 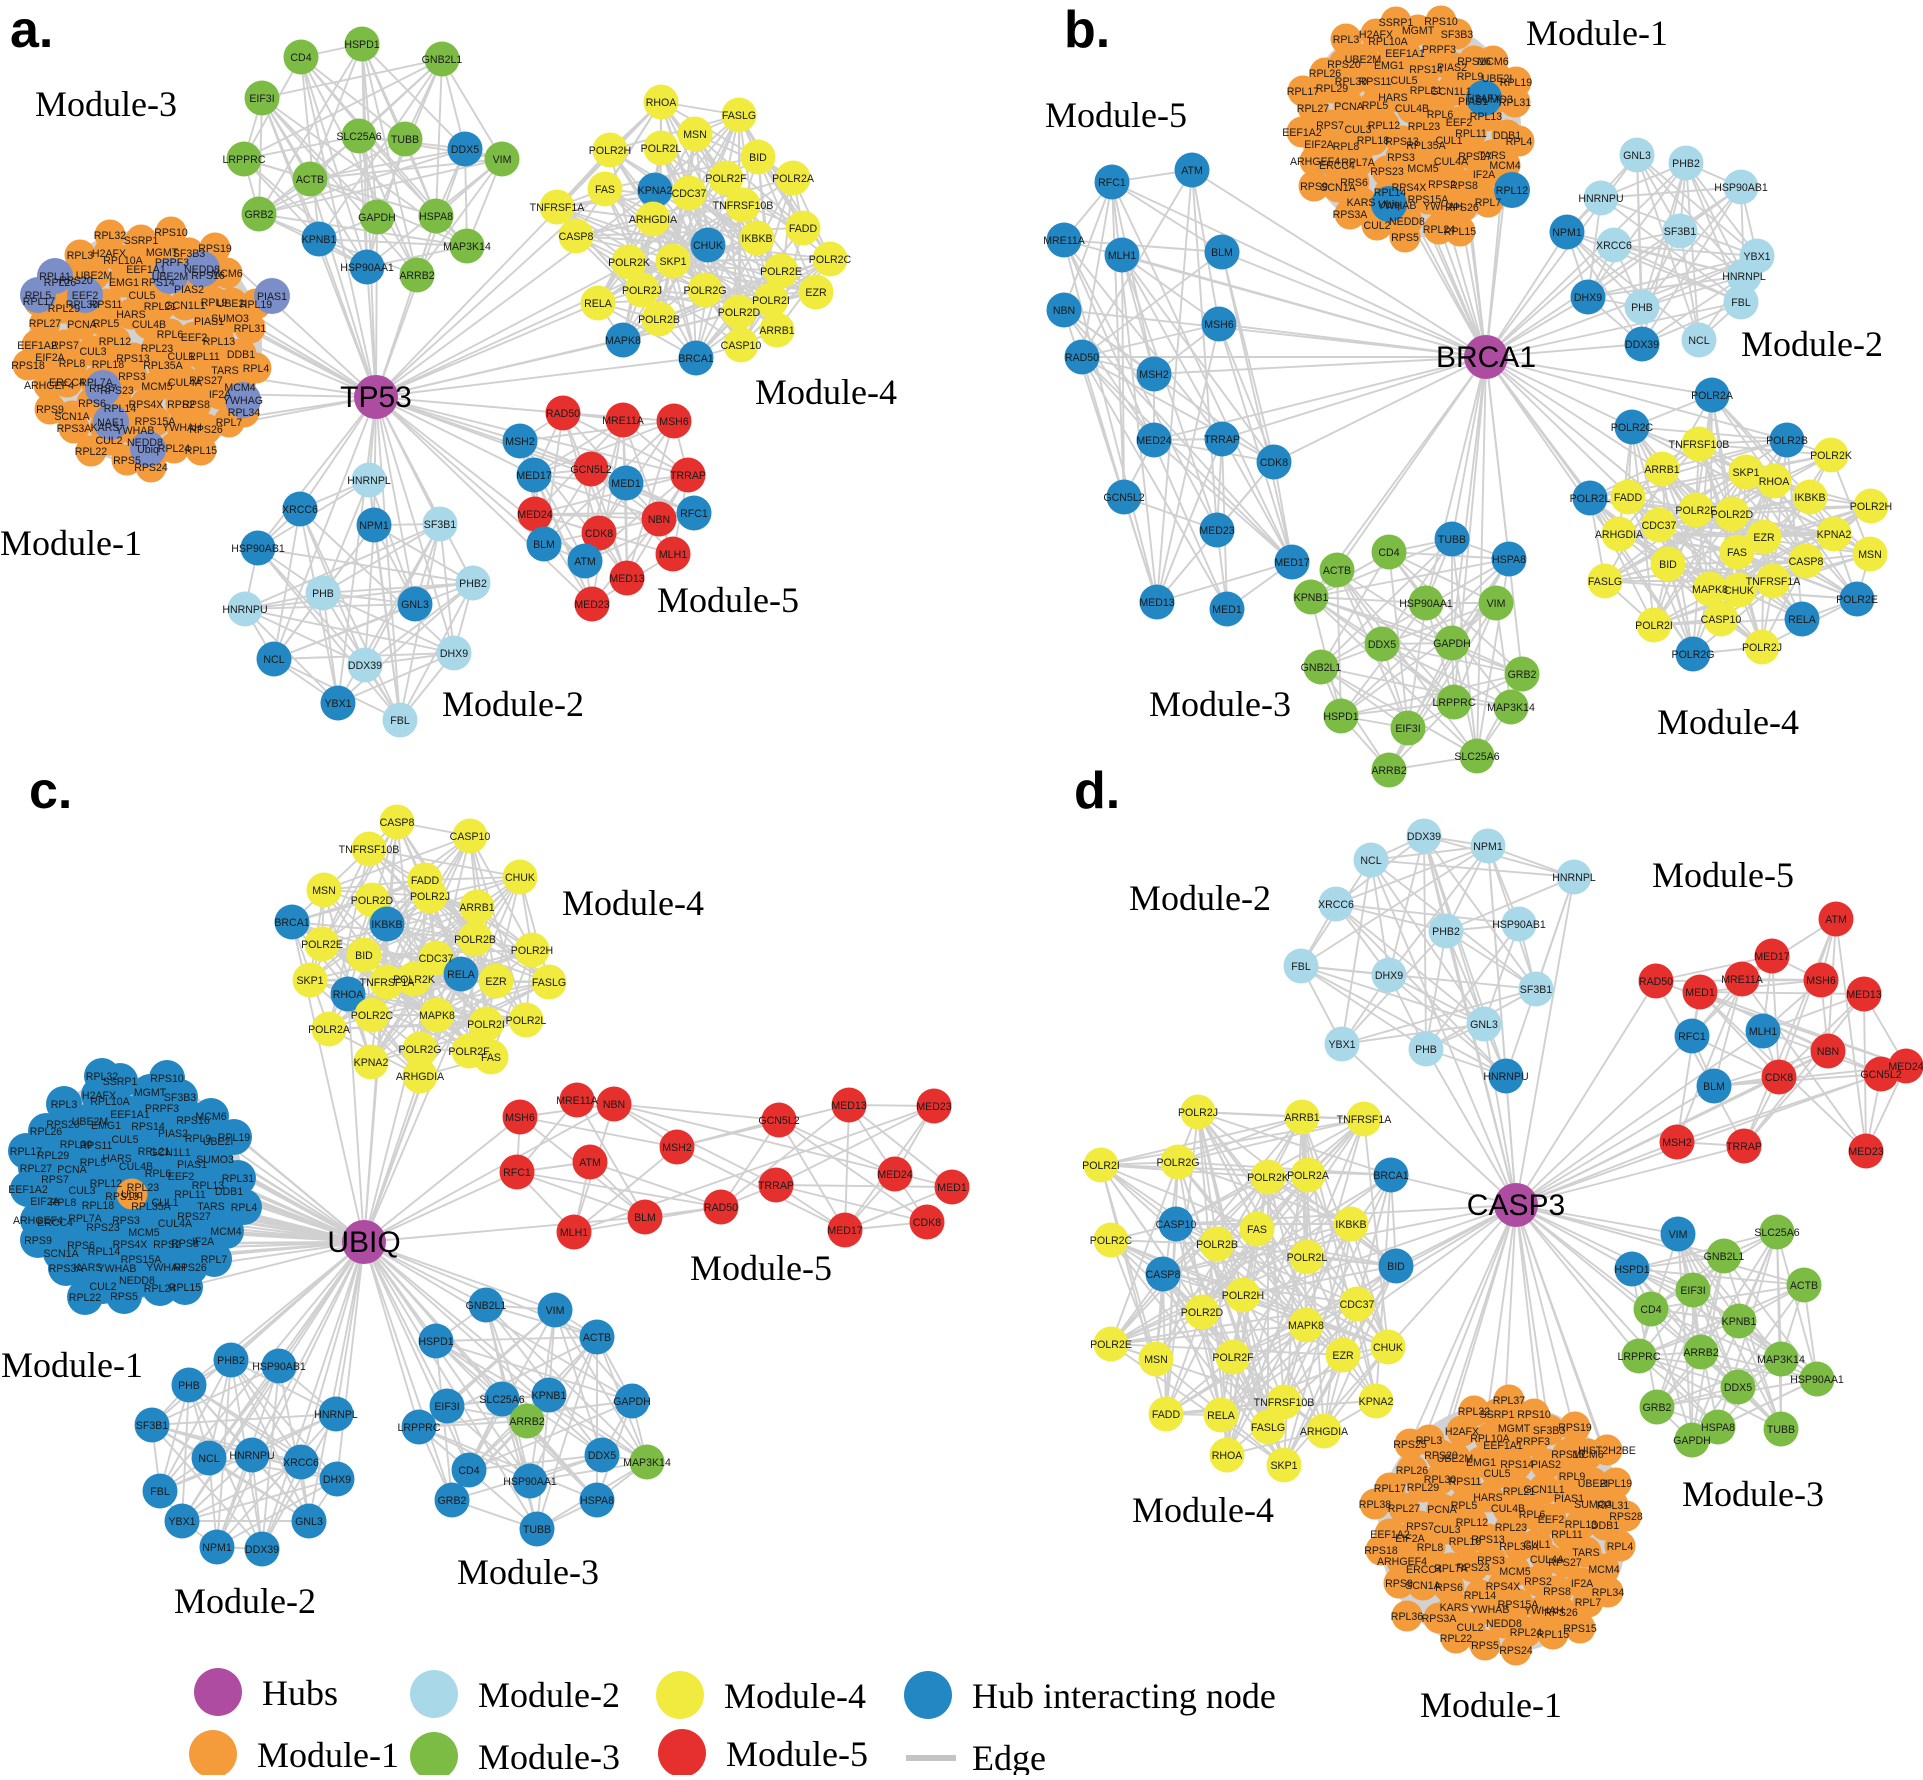 What do you see at coordinates (217, 1548) in the screenshot?
I see `svg-text: NPM1` at bounding box center [217, 1548].